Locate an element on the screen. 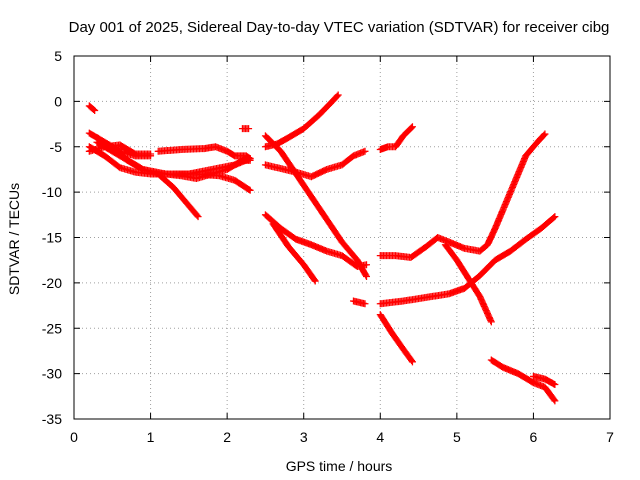 The image size is (640, 480). x-tick-label: 1 is located at coordinates (151, 437).